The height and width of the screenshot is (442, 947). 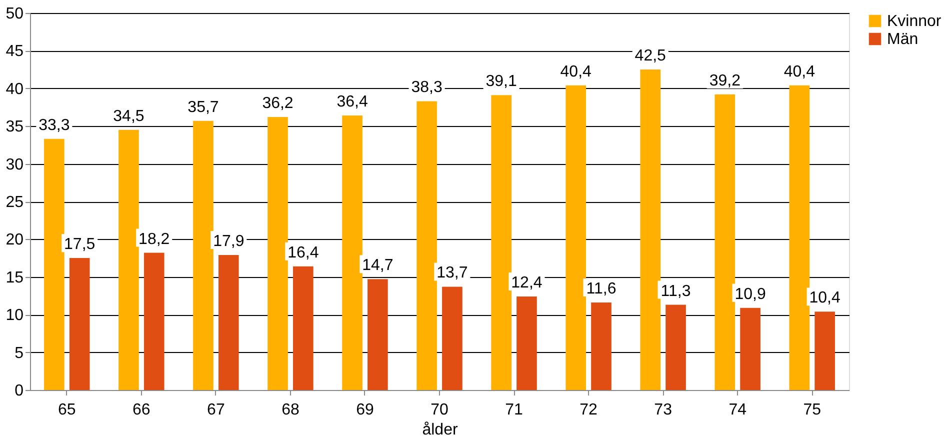 I want to click on y-tick-label: 40, so click(x=15, y=89).